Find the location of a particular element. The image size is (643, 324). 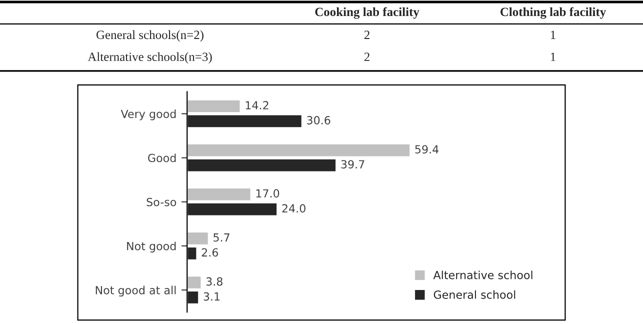

data-label: 17.0 is located at coordinates (268, 193).